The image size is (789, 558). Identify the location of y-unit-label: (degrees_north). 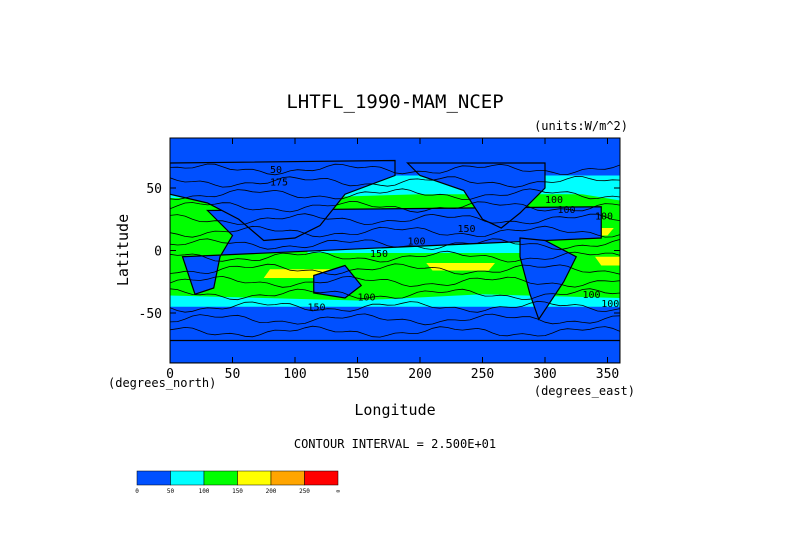
(162, 383).